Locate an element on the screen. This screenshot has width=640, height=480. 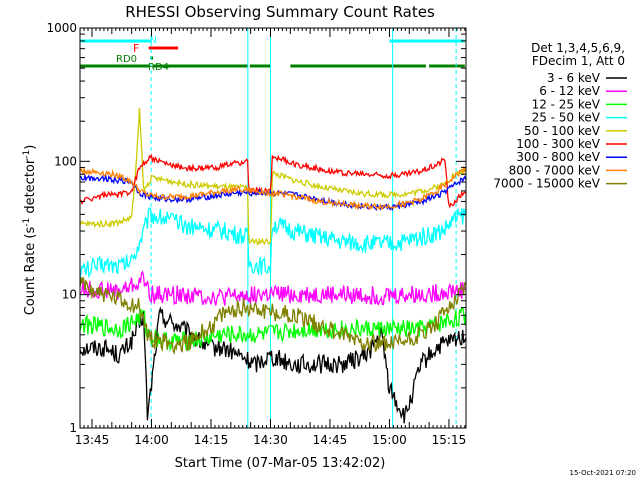
legend-entry-label: 800 - 7000 keV is located at coordinates (555, 170).